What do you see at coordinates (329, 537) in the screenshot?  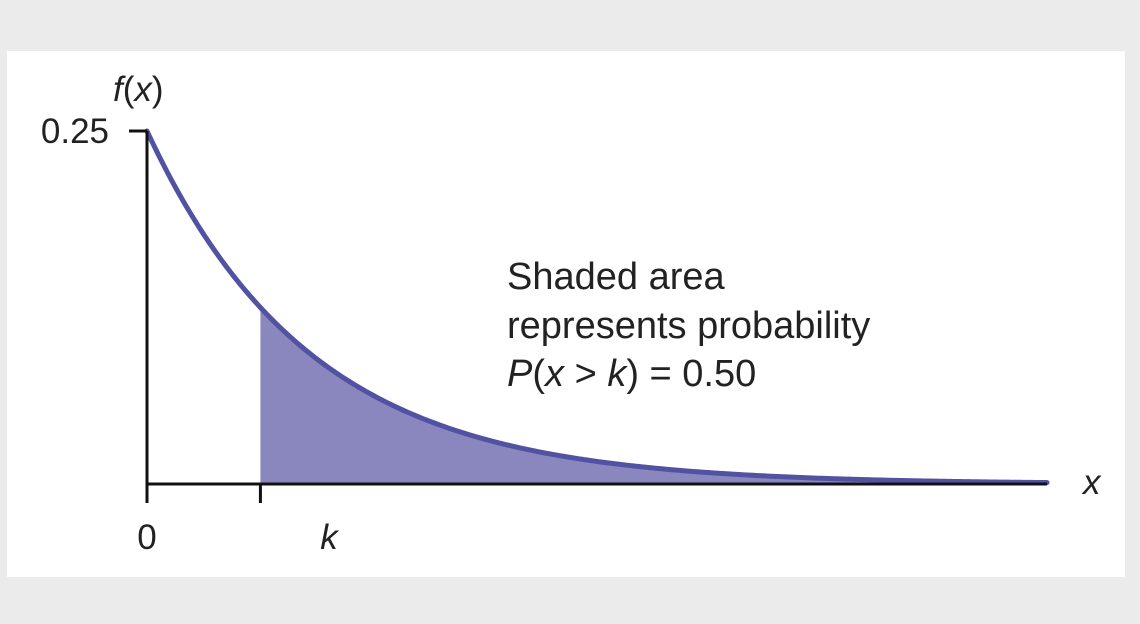 I see `x-tick-label-k: k` at bounding box center [329, 537].